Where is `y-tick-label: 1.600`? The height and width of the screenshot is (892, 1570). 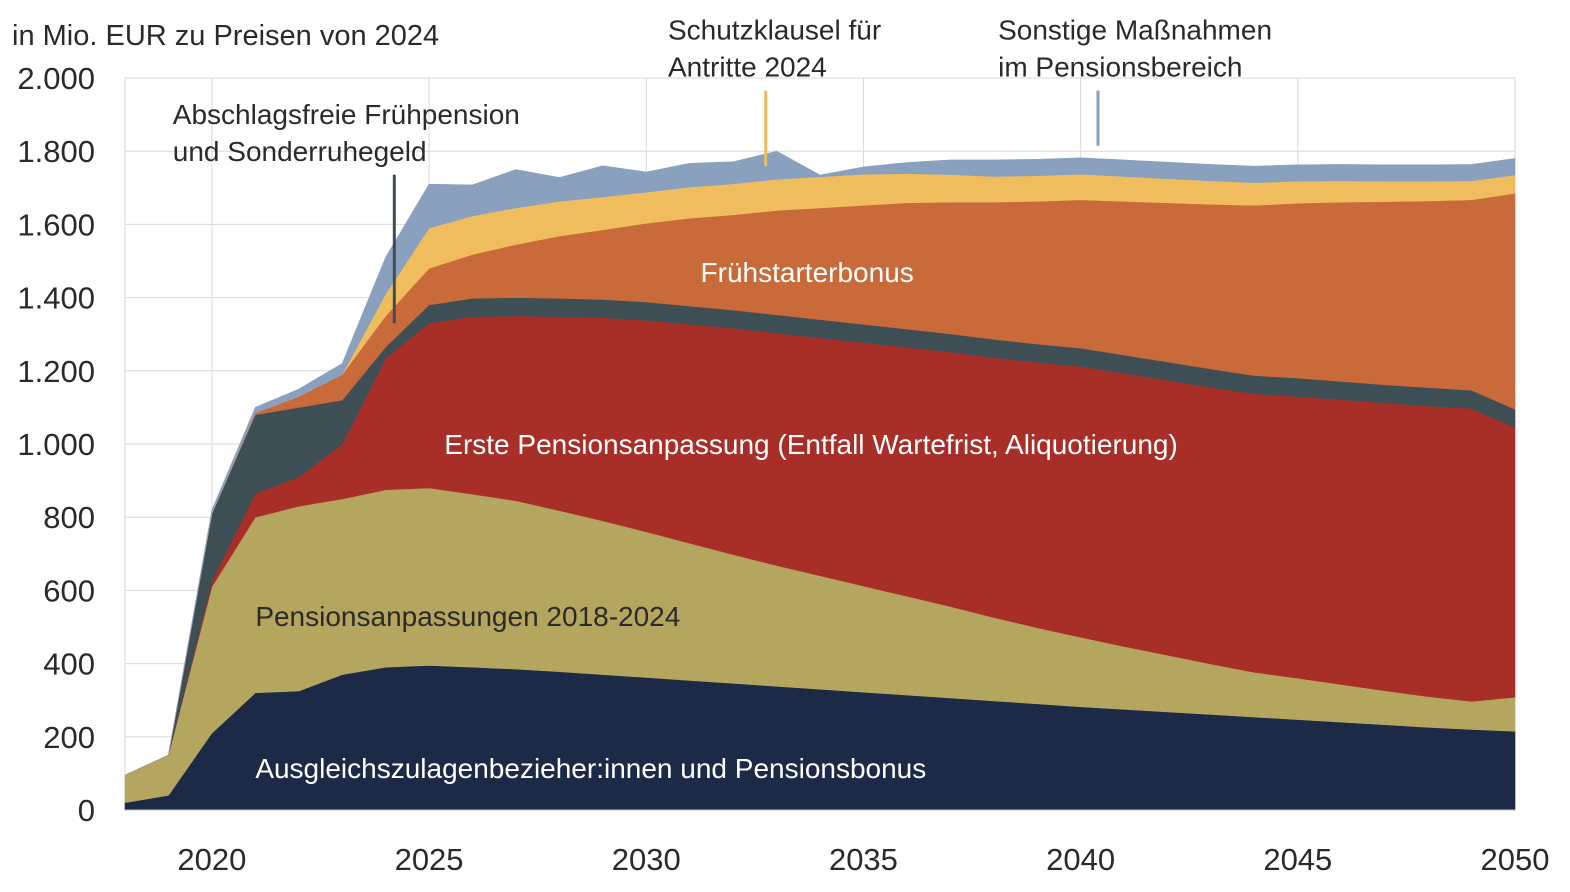 y-tick-label: 1.600 is located at coordinates (56, 224).